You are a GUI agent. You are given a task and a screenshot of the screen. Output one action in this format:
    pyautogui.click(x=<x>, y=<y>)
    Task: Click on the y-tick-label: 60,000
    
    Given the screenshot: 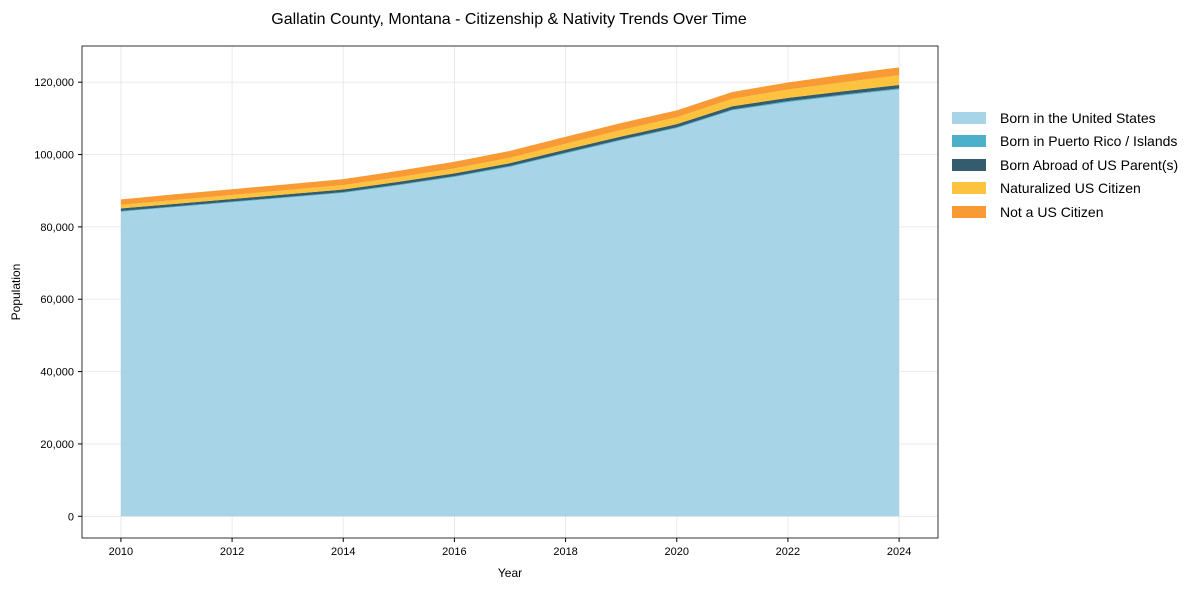 What is the action you would take?
    pyautogui.click(x=57, y=300)
    